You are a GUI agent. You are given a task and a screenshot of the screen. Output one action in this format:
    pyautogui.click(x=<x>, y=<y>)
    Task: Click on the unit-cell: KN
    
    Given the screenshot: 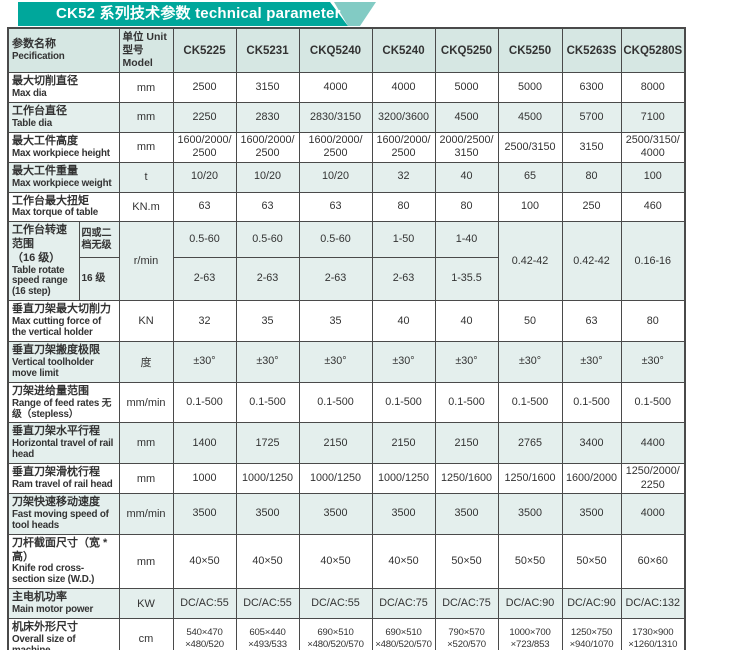 What is the action you would take?
    pyautogui.click(x=146, y=321)
    